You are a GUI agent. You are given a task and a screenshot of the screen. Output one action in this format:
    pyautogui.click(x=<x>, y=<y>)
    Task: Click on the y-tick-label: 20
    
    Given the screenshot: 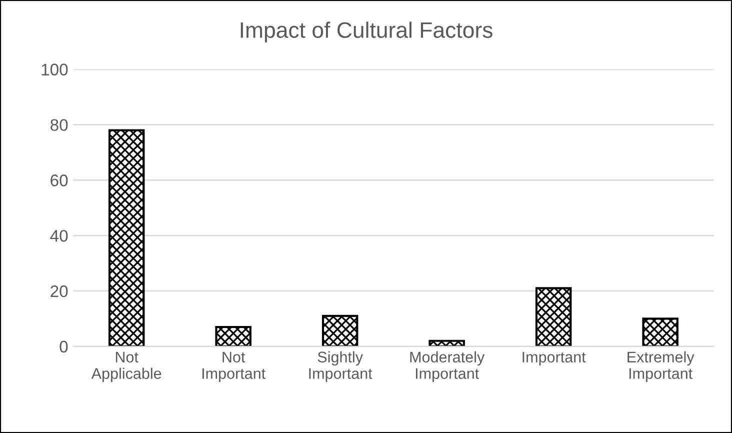 What is the action you would take?
    pyautogui.click(x=59, y=291)
    